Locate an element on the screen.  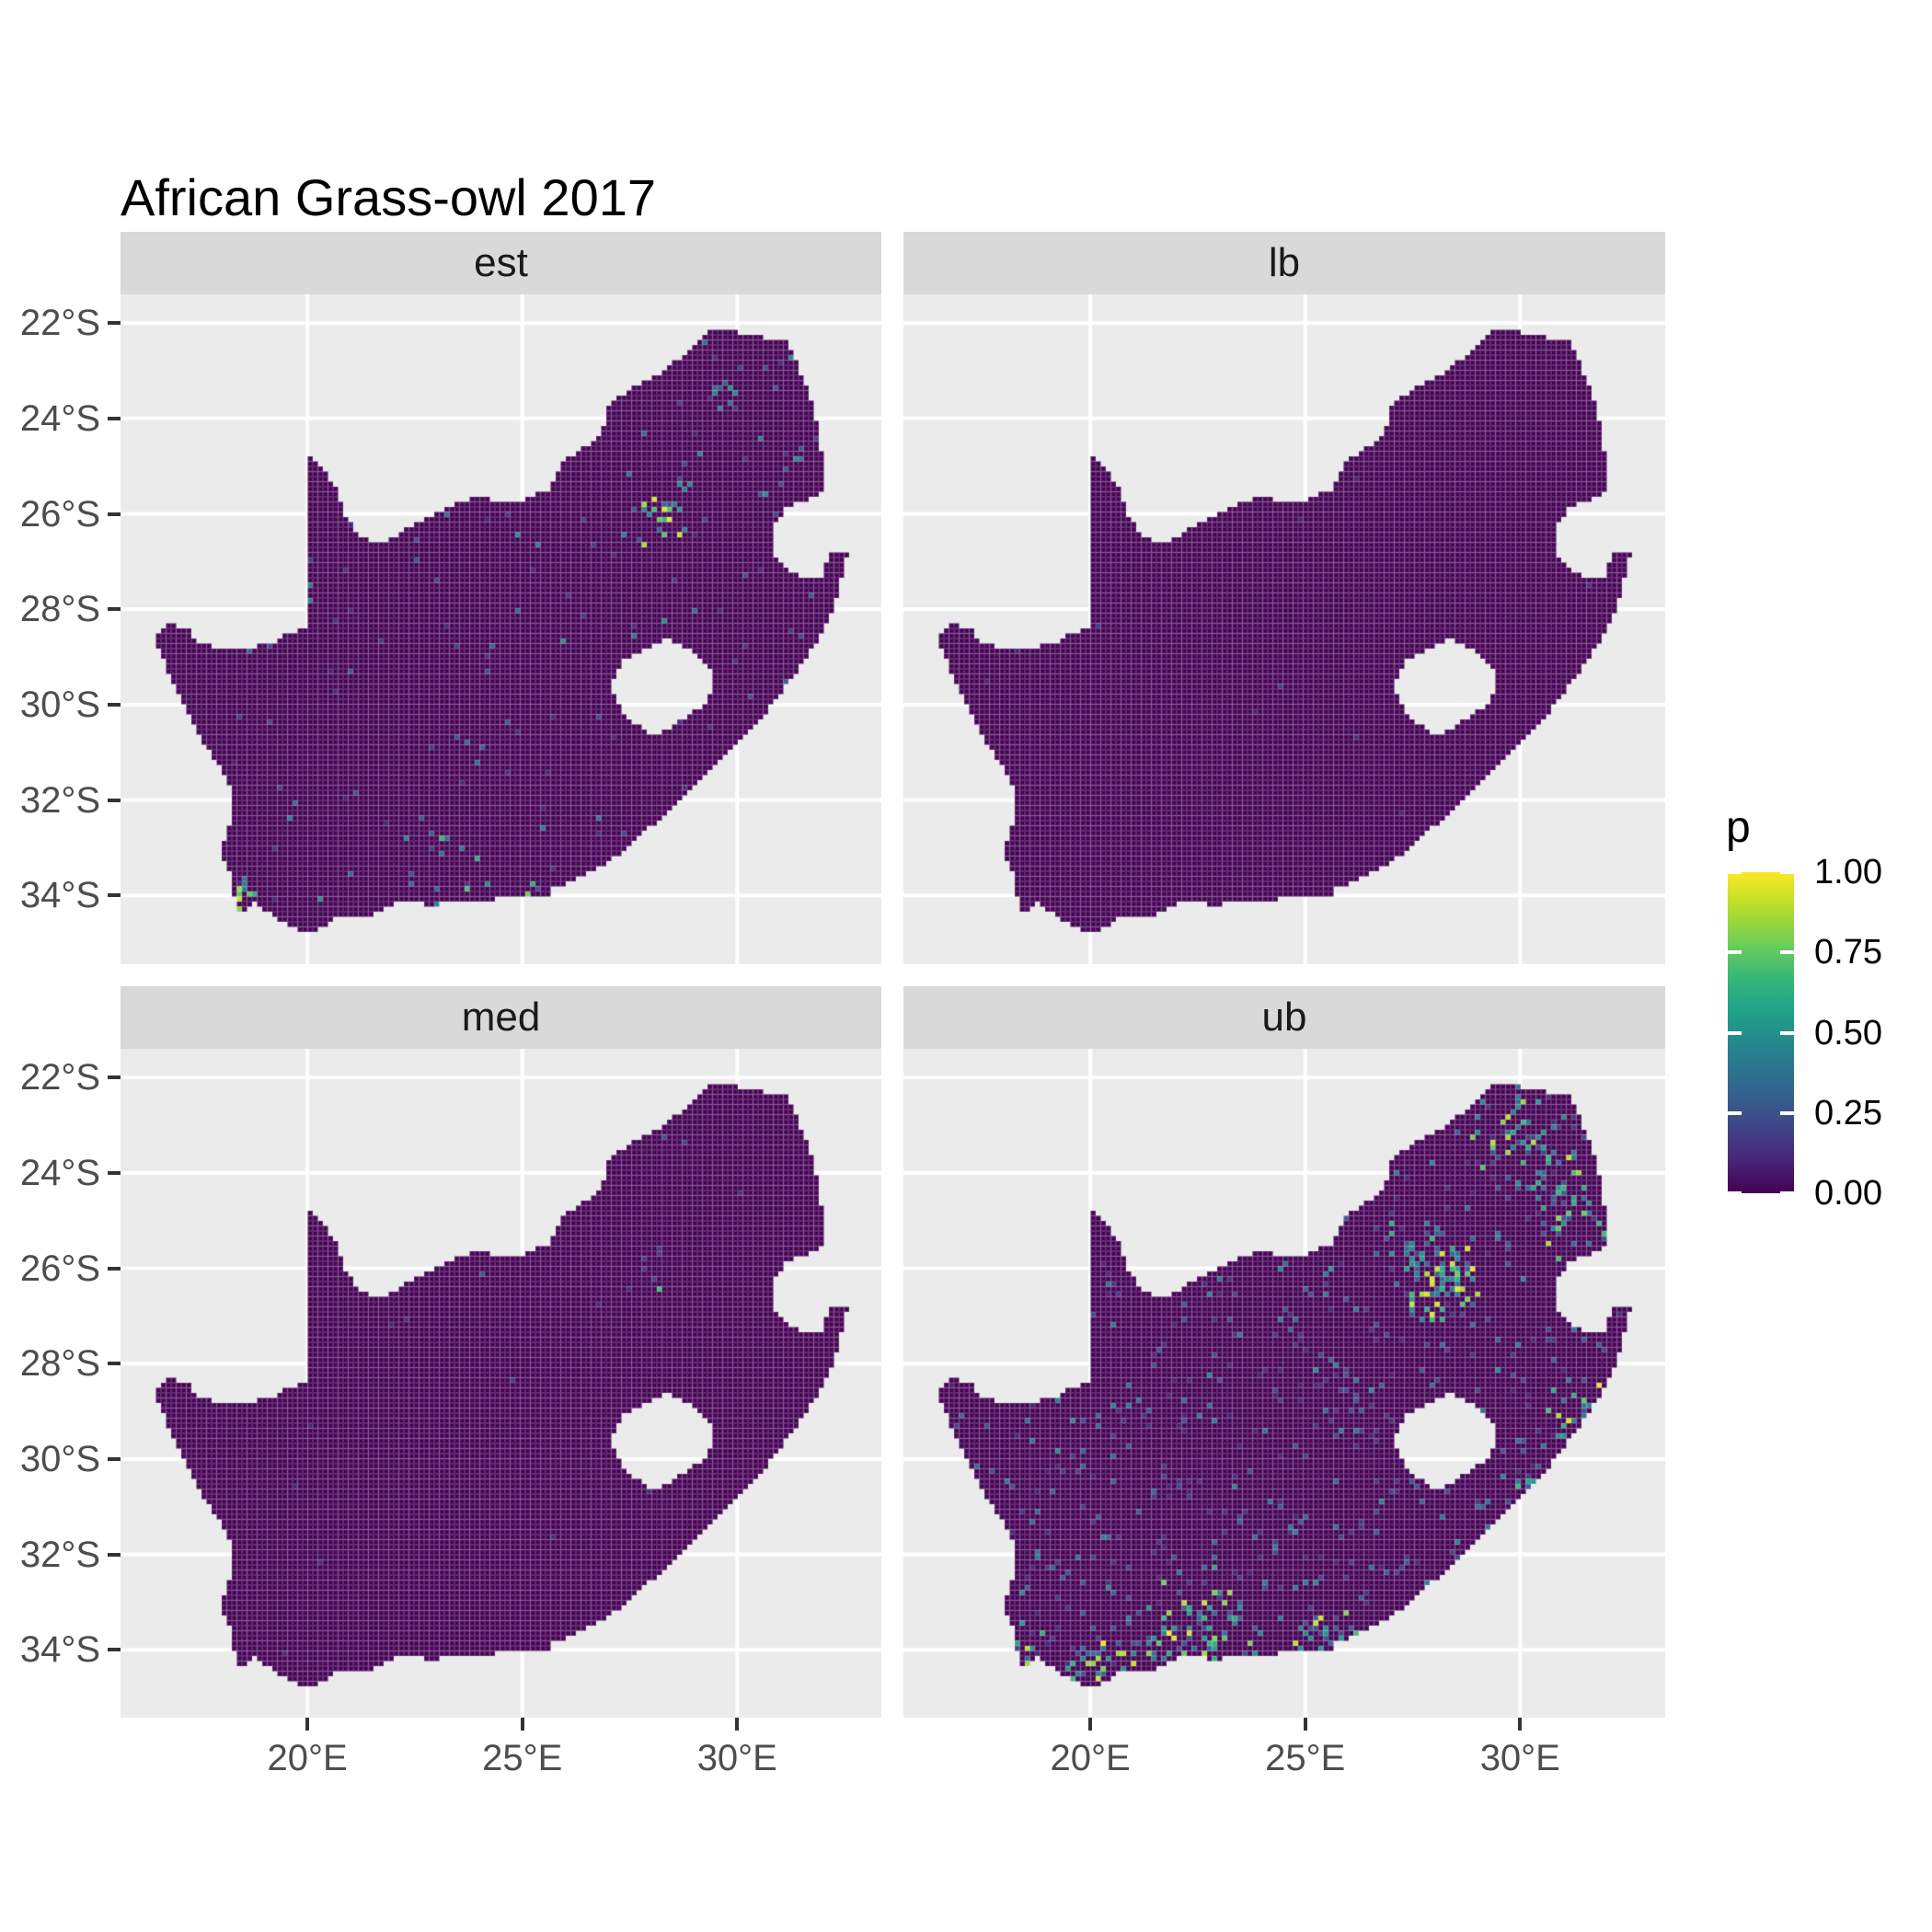
map-panel-med is located at coordinates (501, 1383).